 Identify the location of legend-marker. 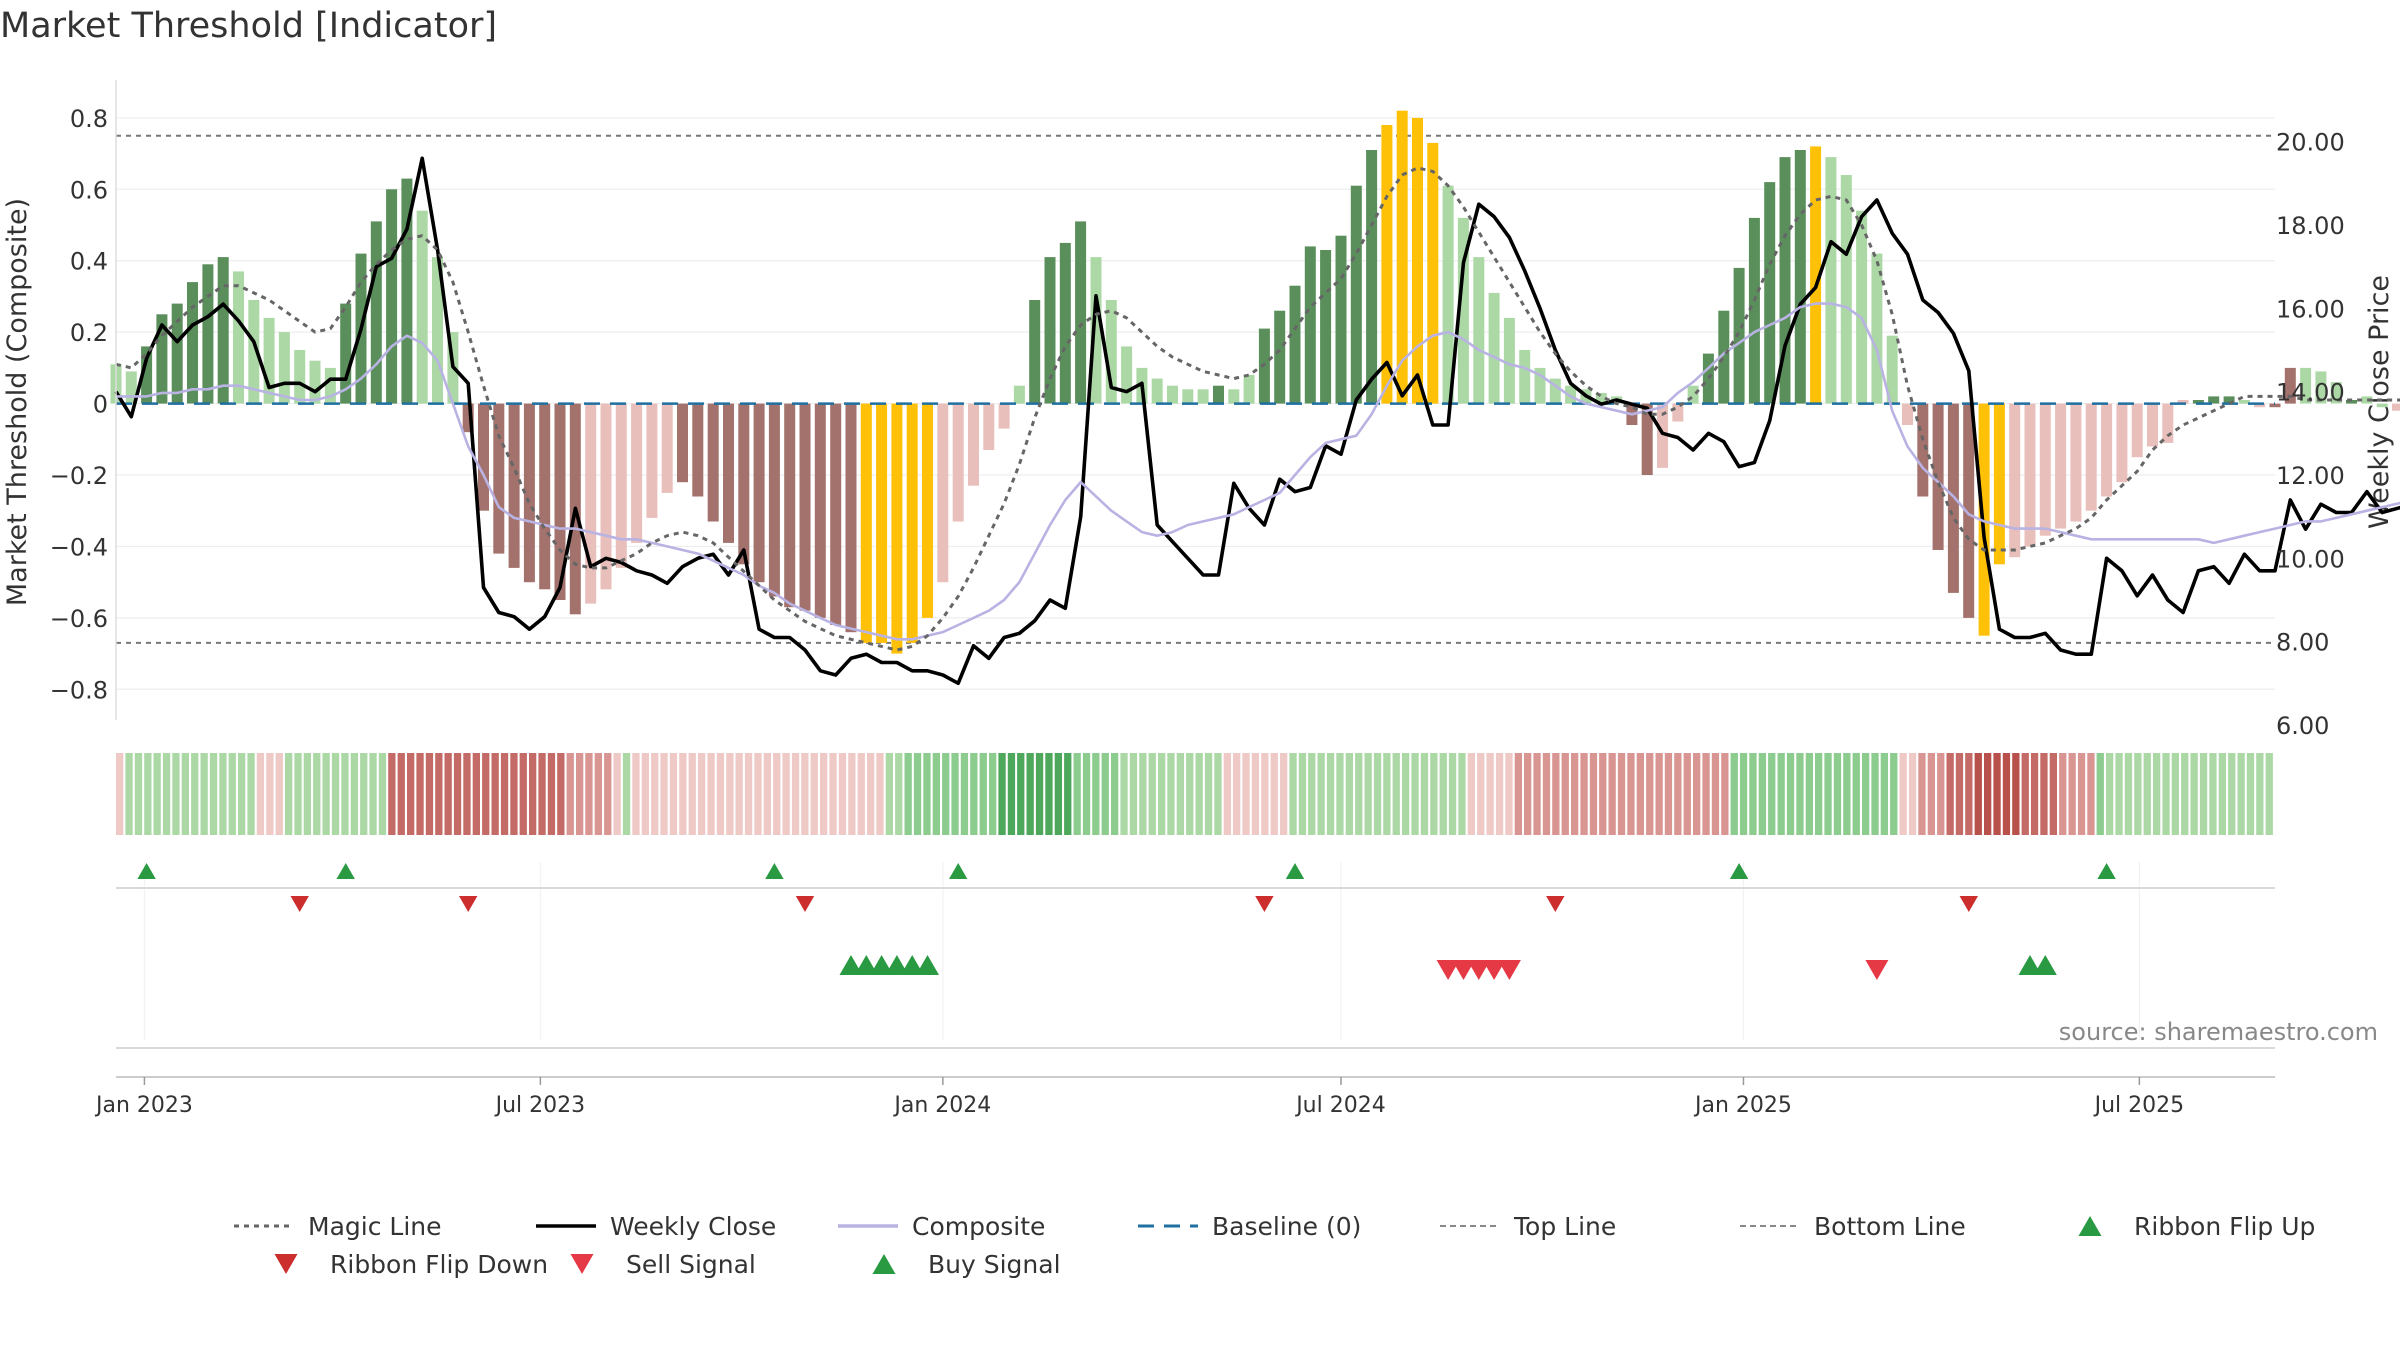
(884, 1264).